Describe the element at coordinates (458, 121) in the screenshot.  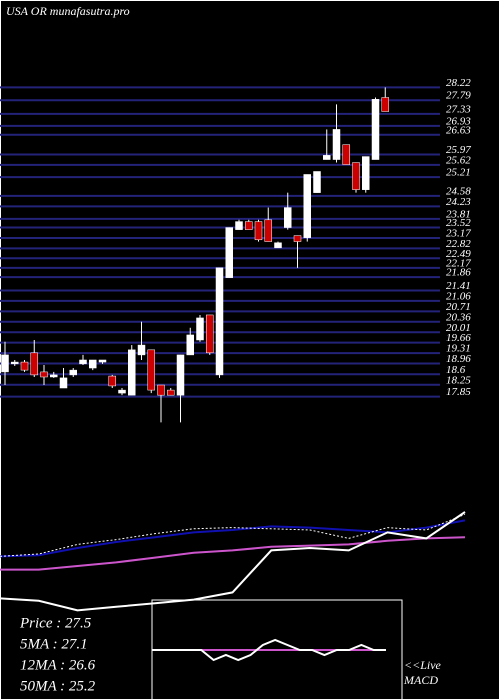
I see `y-tick-label: 26.93` at that location.